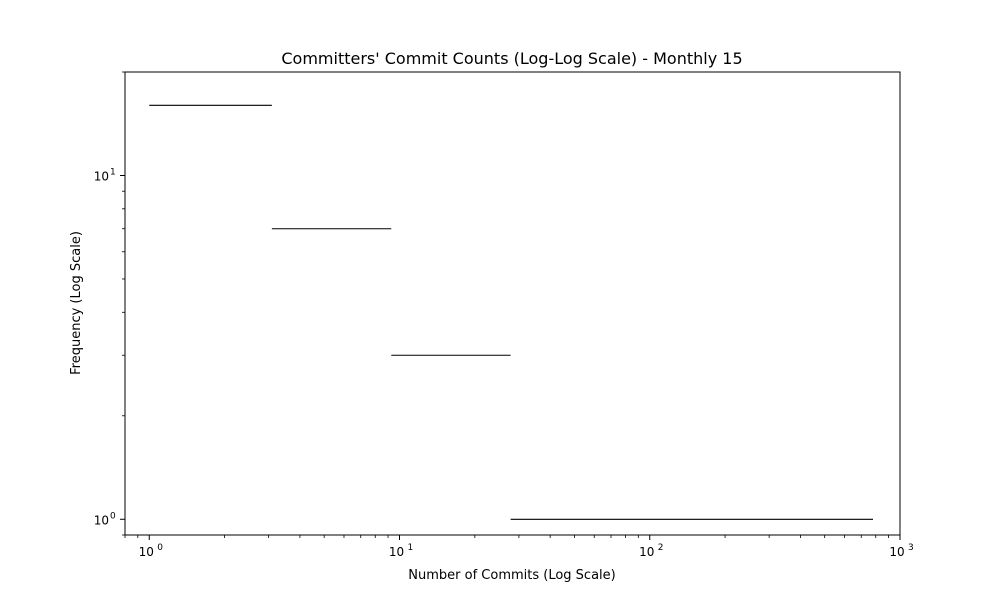 Image resolution: width=1000 pixels, height=600 pixels. I want to click on x-tick-label-1: 10, so click(396, 552).